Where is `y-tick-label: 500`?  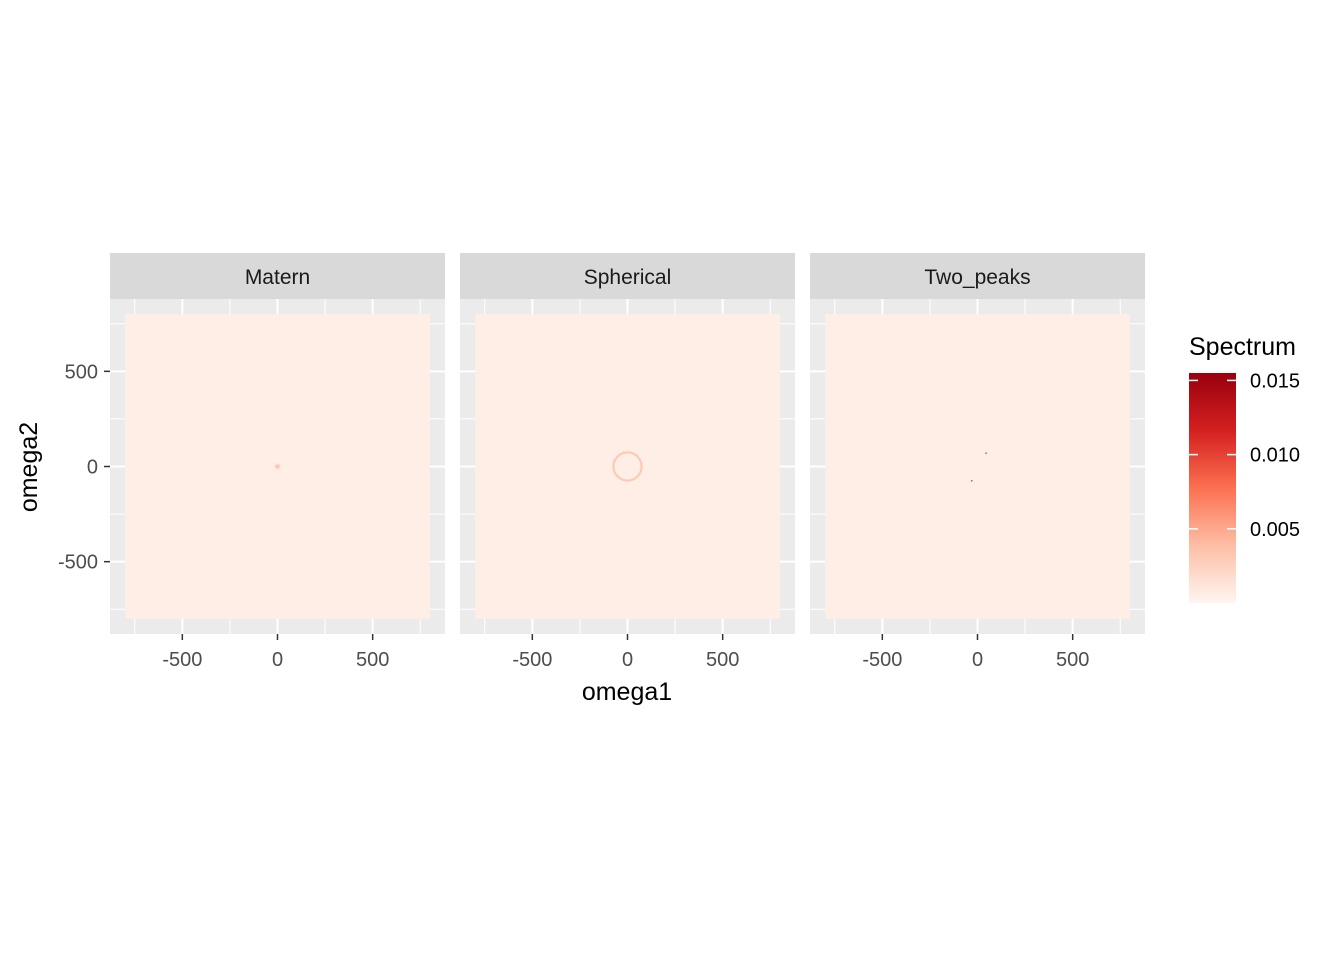
y-tick-label: 500 is located at coordinates (81, 372).